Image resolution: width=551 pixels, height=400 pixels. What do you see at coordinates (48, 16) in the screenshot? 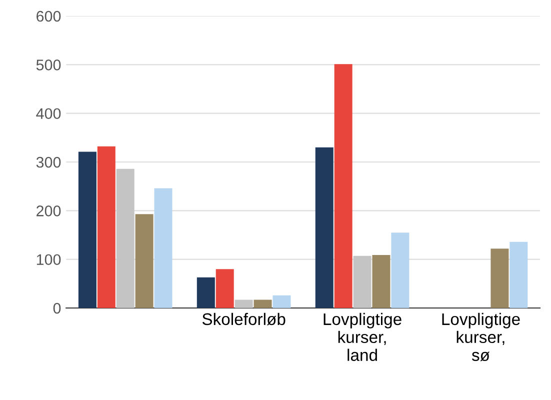
I see `y-tick-label: 600` at bounding box center [48, 16].